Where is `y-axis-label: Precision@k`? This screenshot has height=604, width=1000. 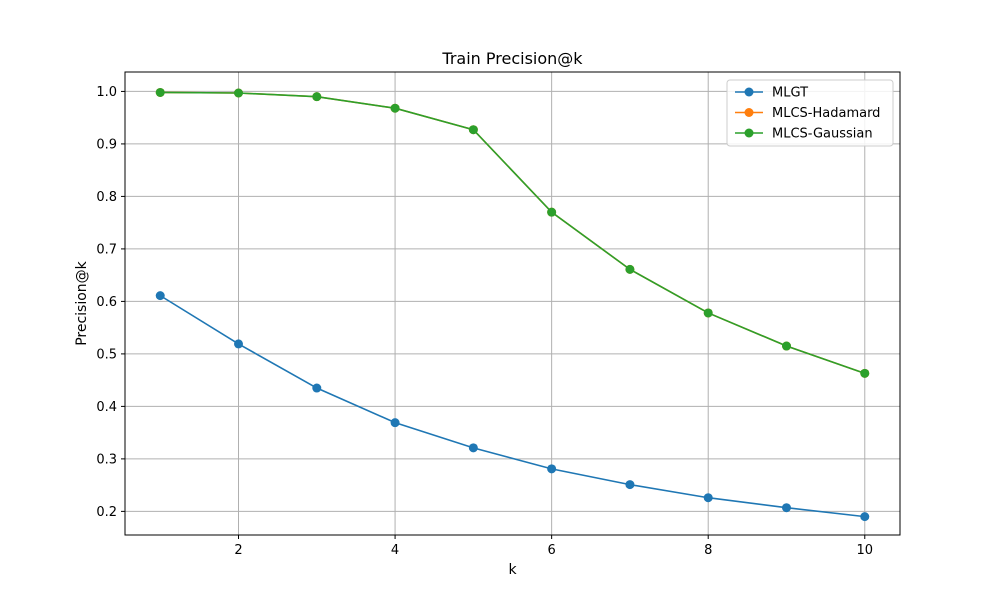 y-axis-label: Precision@k is located at coordinates (82, 302).